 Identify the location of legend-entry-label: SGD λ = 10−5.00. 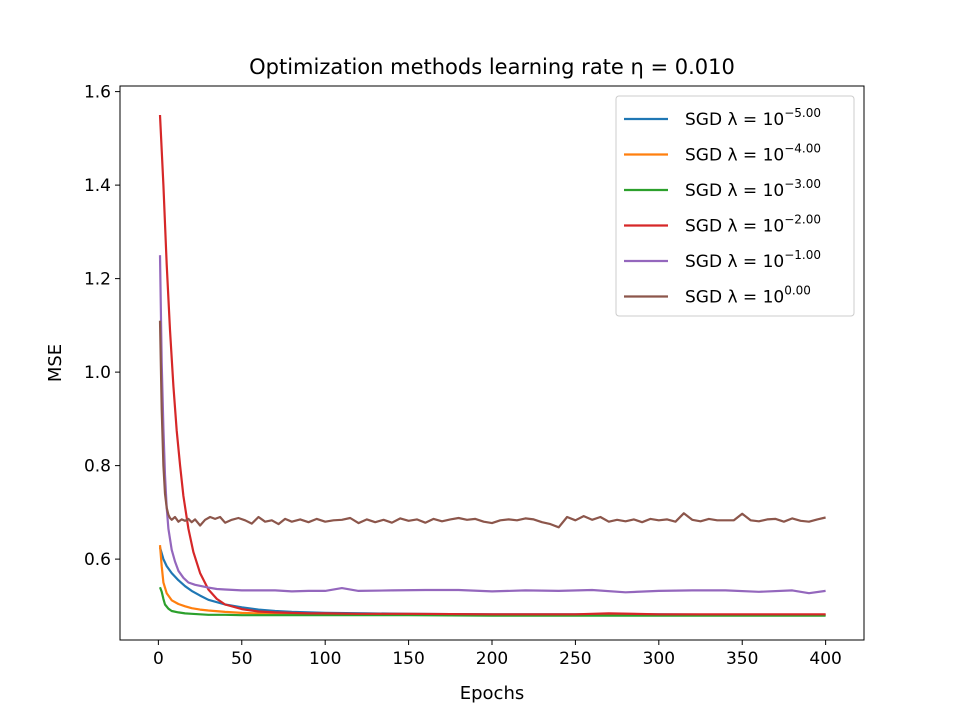
(753, 118).